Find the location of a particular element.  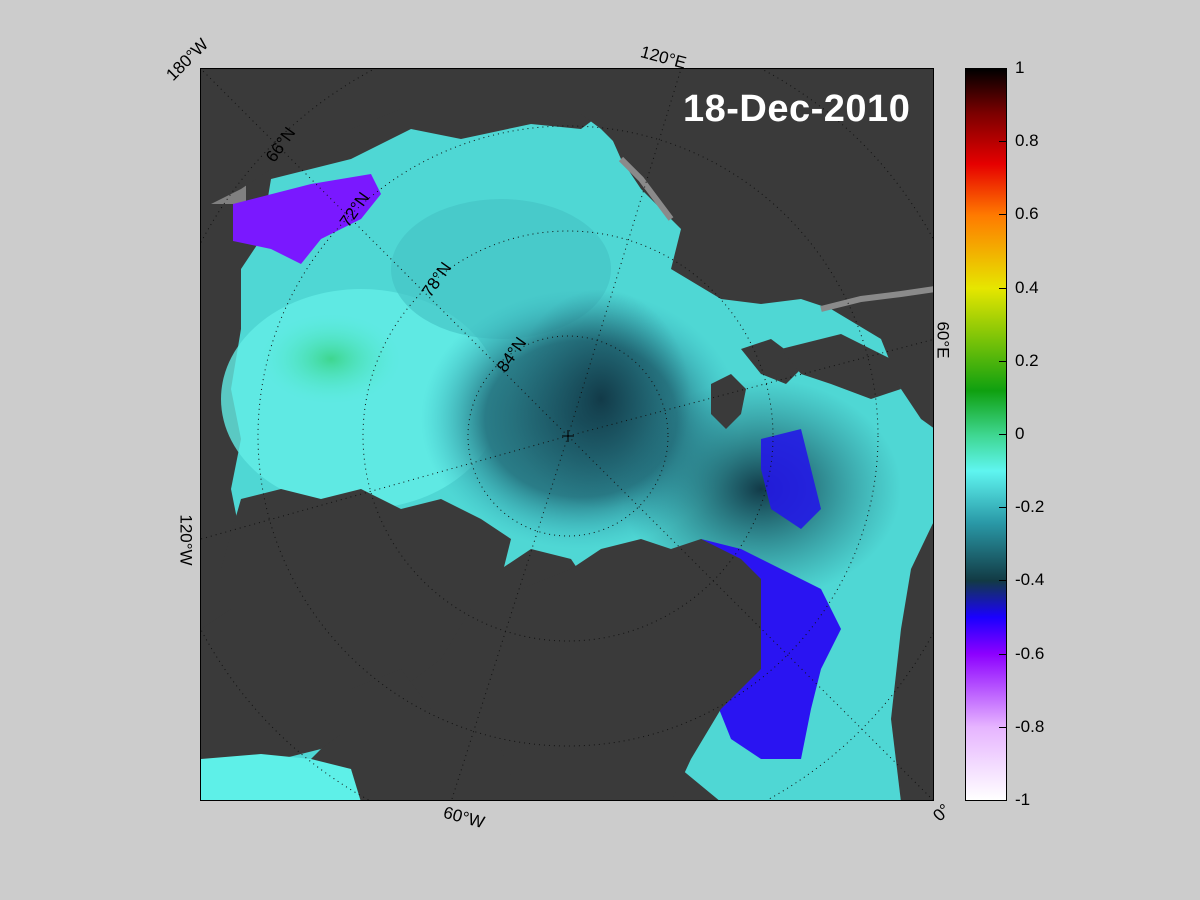

chukchi-blue-anomaly is located at coordinates (307, 219).